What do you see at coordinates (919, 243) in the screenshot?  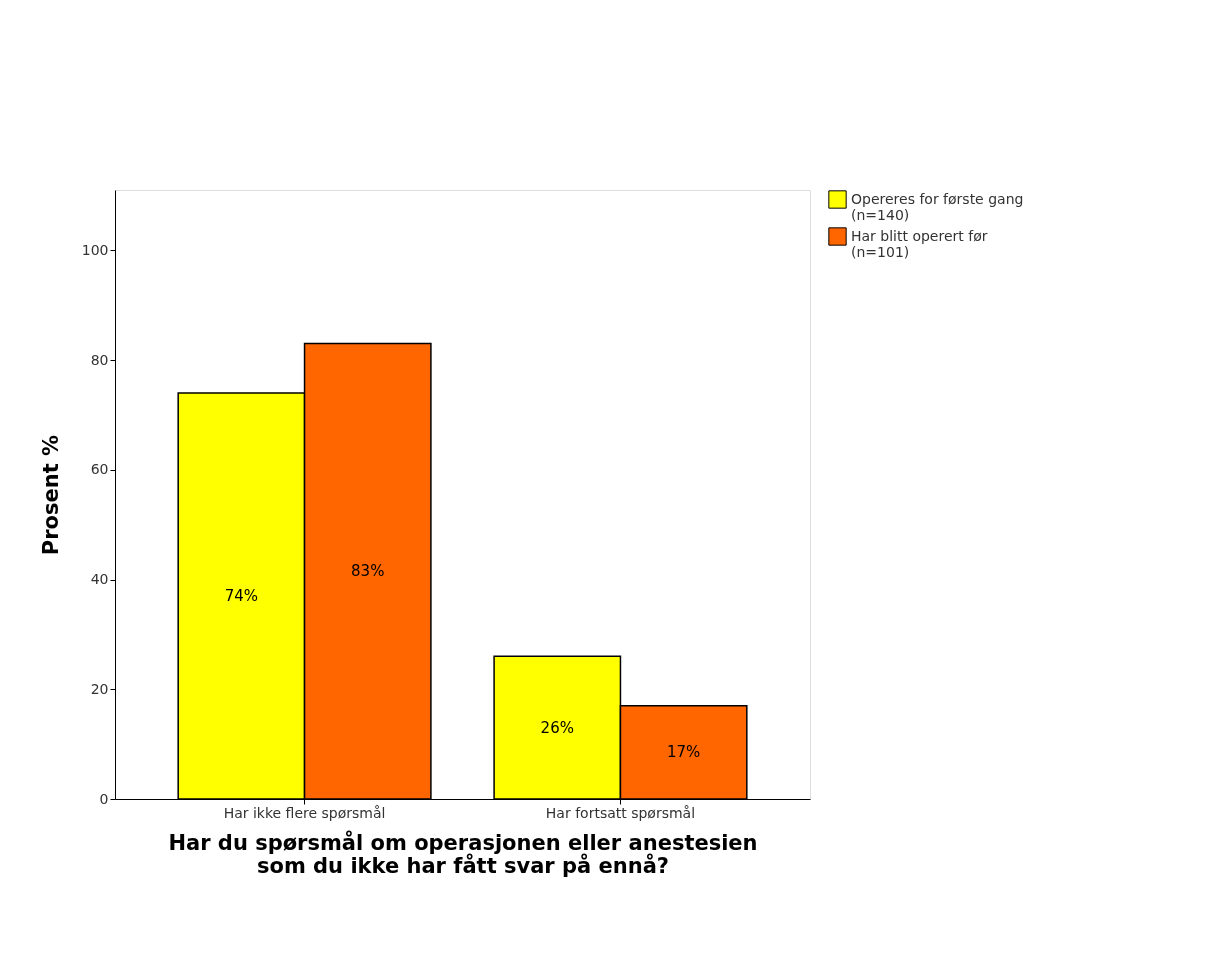 I see `legend-label: Har blitt operert før (n=101)` at bounding box center [919, 243].